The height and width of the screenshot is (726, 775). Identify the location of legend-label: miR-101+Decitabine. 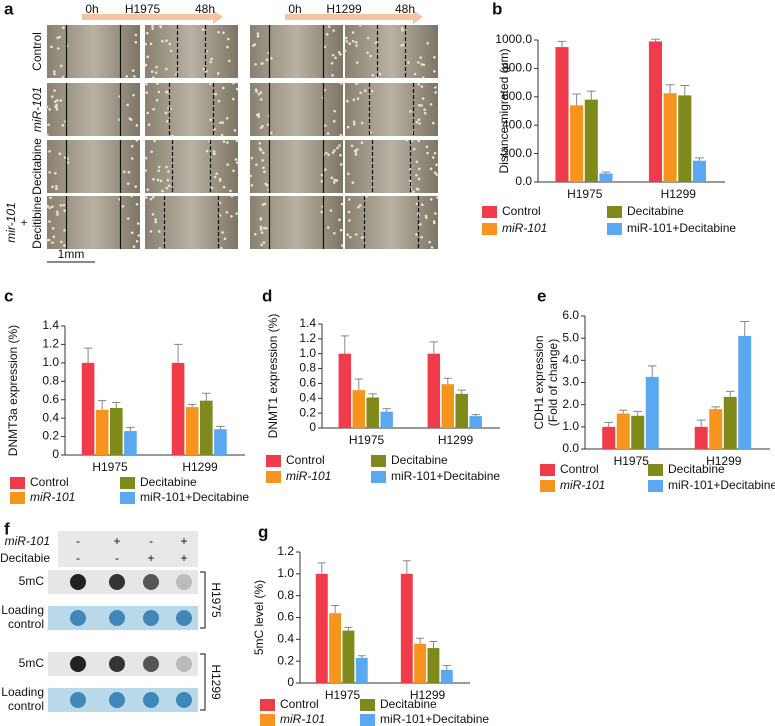
(194, 497).